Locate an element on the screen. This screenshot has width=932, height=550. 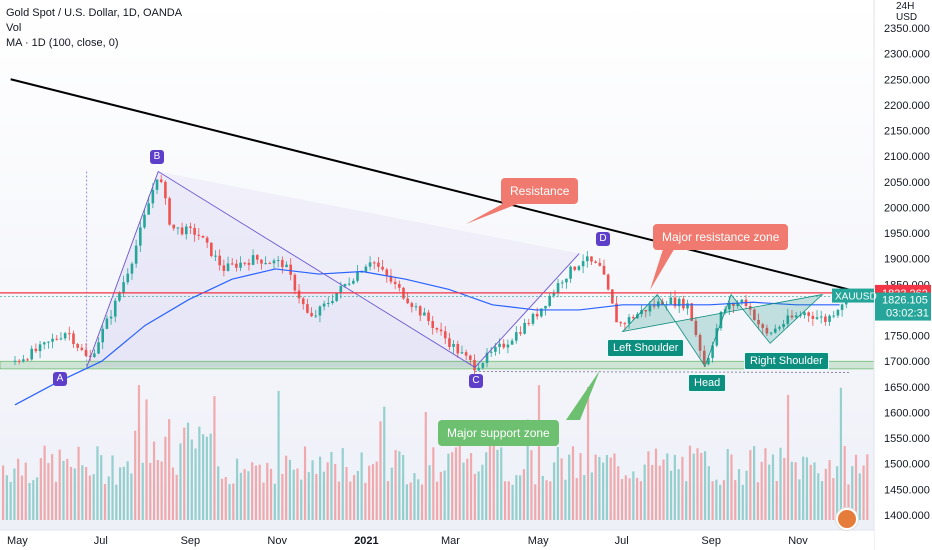
y-tick-label: 1500.000 is located at coordinates (907, 465).